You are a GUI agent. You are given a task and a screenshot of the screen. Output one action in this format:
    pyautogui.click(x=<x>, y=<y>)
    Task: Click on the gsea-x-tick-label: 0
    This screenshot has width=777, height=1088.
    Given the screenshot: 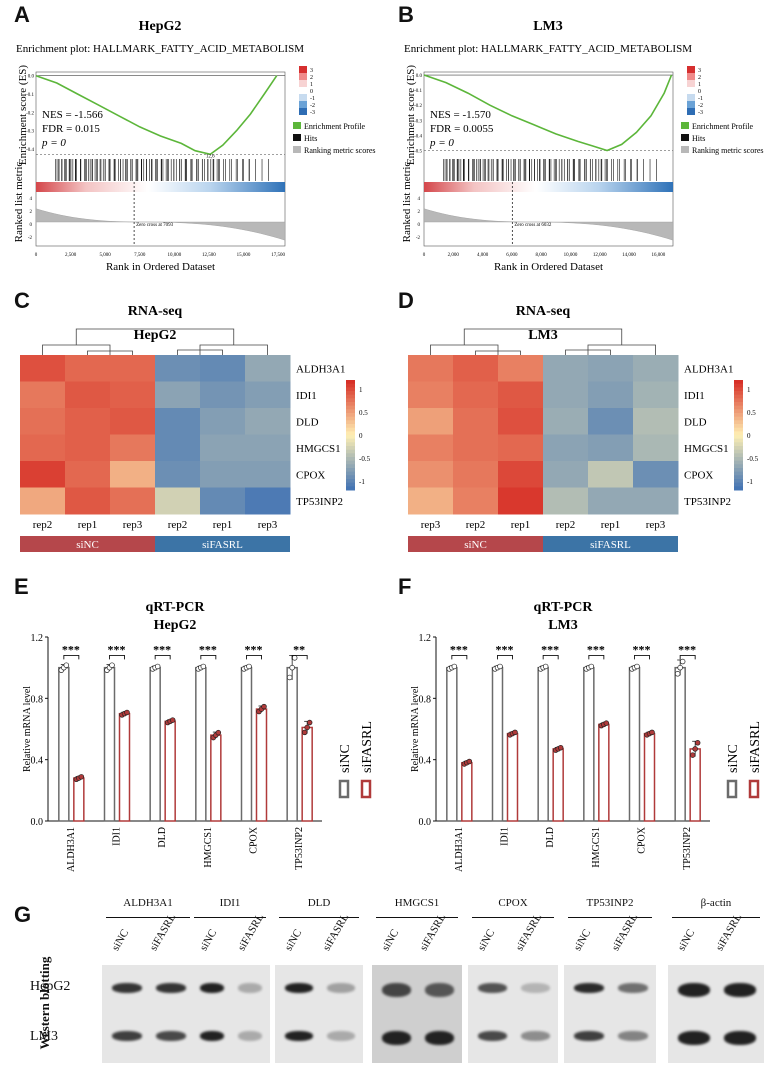 What is the action you would take?
    pyautogui.click(x=424, y=255)
    